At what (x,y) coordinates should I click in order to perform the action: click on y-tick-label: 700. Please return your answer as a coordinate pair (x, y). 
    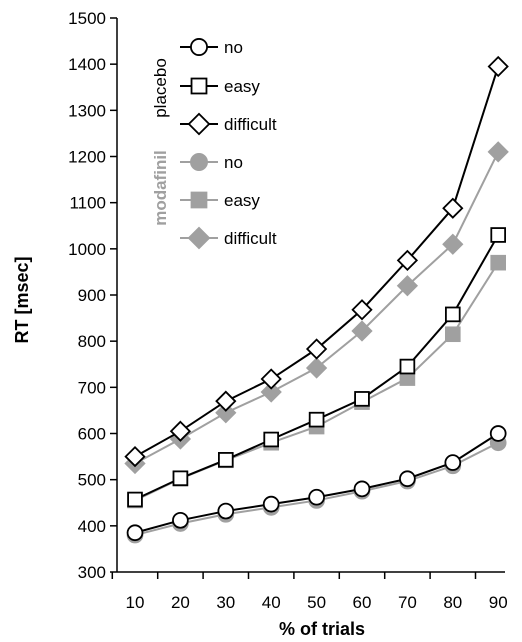
    Looking at the image, I should click on (92, 387).